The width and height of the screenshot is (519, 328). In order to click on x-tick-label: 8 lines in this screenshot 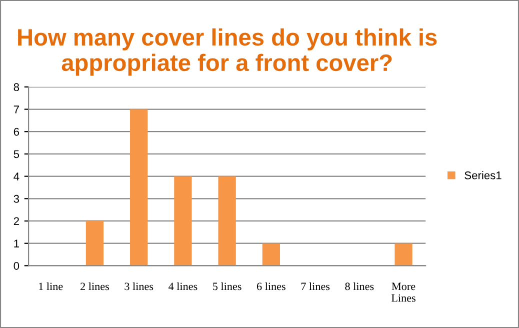, I will do `click(359, 286)`.